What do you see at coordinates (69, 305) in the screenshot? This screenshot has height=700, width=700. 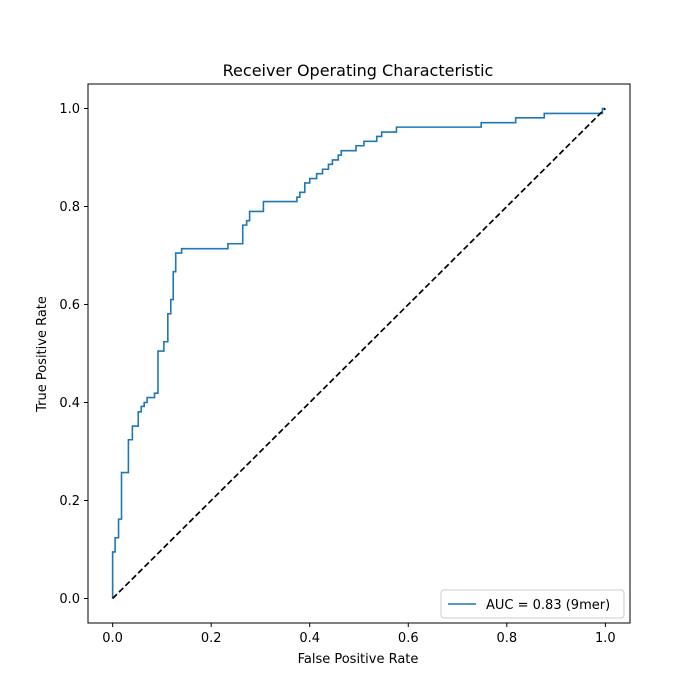 I see `y-tick-label: 0.6` at bounding box center [69, 305].